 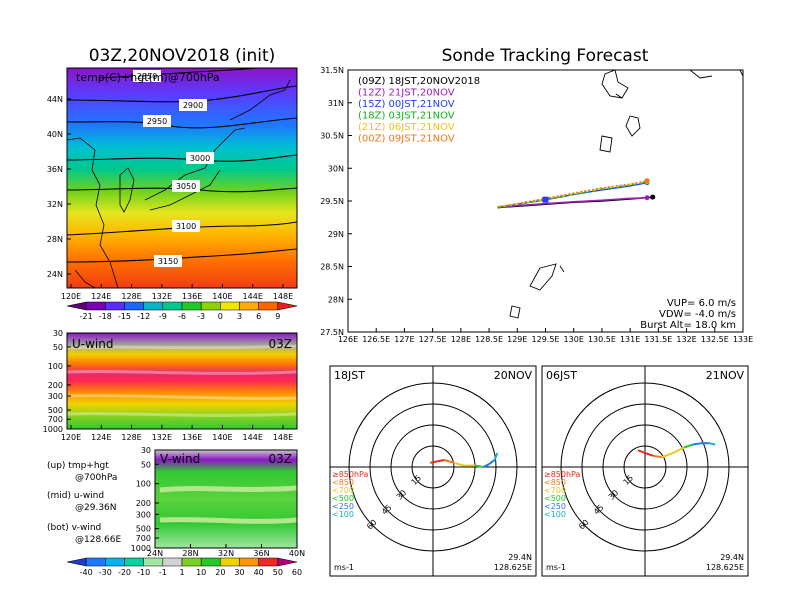 What do you see at coordinates (555, 514) in the screenshot?
I see `layer-label: <100` at bounding box center [555, 514].